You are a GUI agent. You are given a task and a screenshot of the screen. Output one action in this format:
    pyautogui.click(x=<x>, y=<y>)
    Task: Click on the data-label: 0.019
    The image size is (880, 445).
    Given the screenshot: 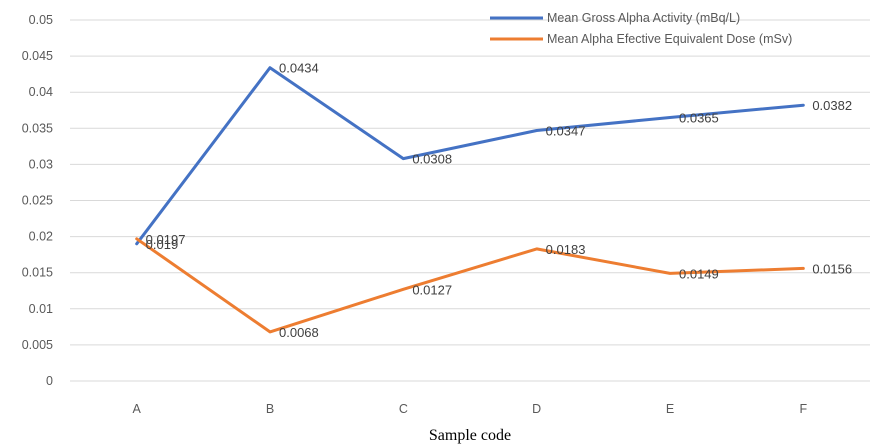 What is the action you would take?
    pyautogui.click(x=162, y=244)
    